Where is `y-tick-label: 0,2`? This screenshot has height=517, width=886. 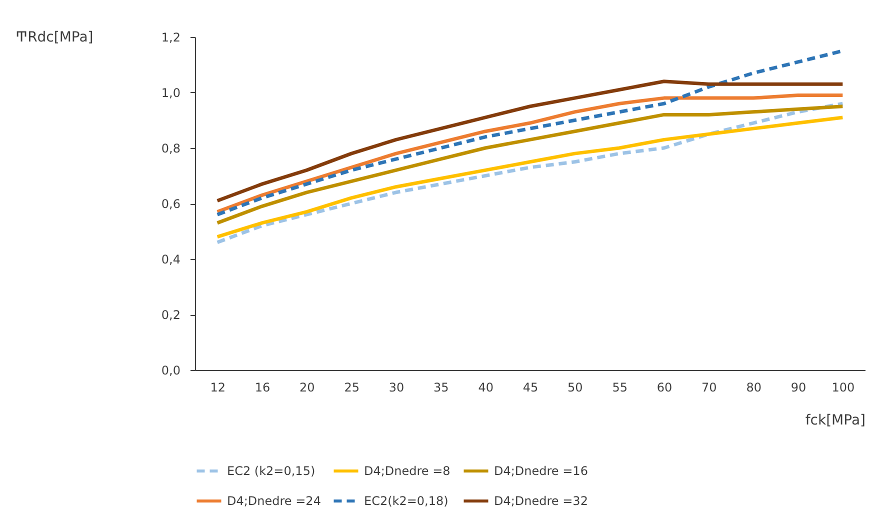
y-tick-label: 0,2 is located at coordinates (170, 315).